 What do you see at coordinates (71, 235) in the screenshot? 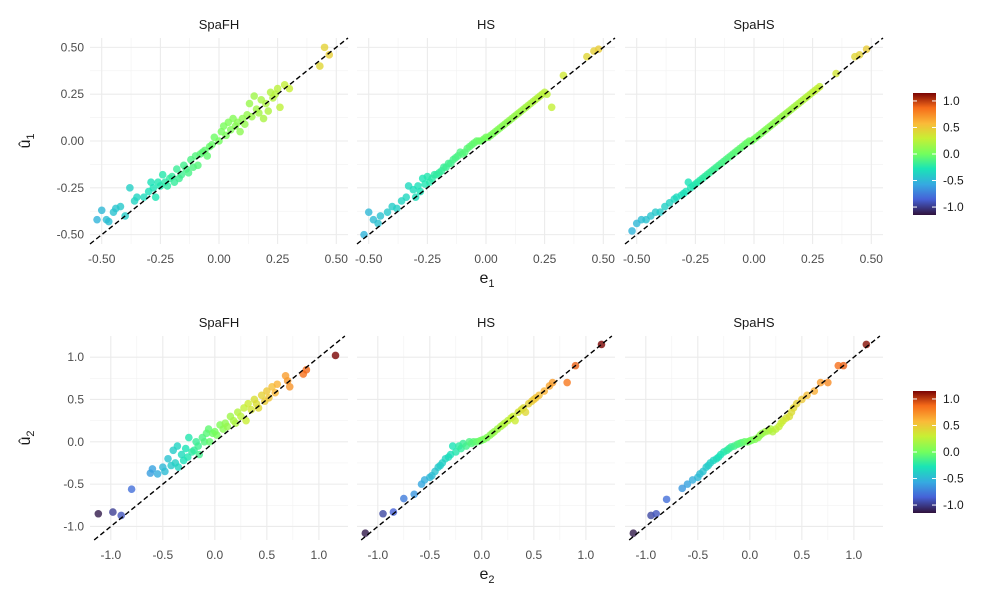
I see `y-tick-label: -0.50` at bounding box center [71, 235].